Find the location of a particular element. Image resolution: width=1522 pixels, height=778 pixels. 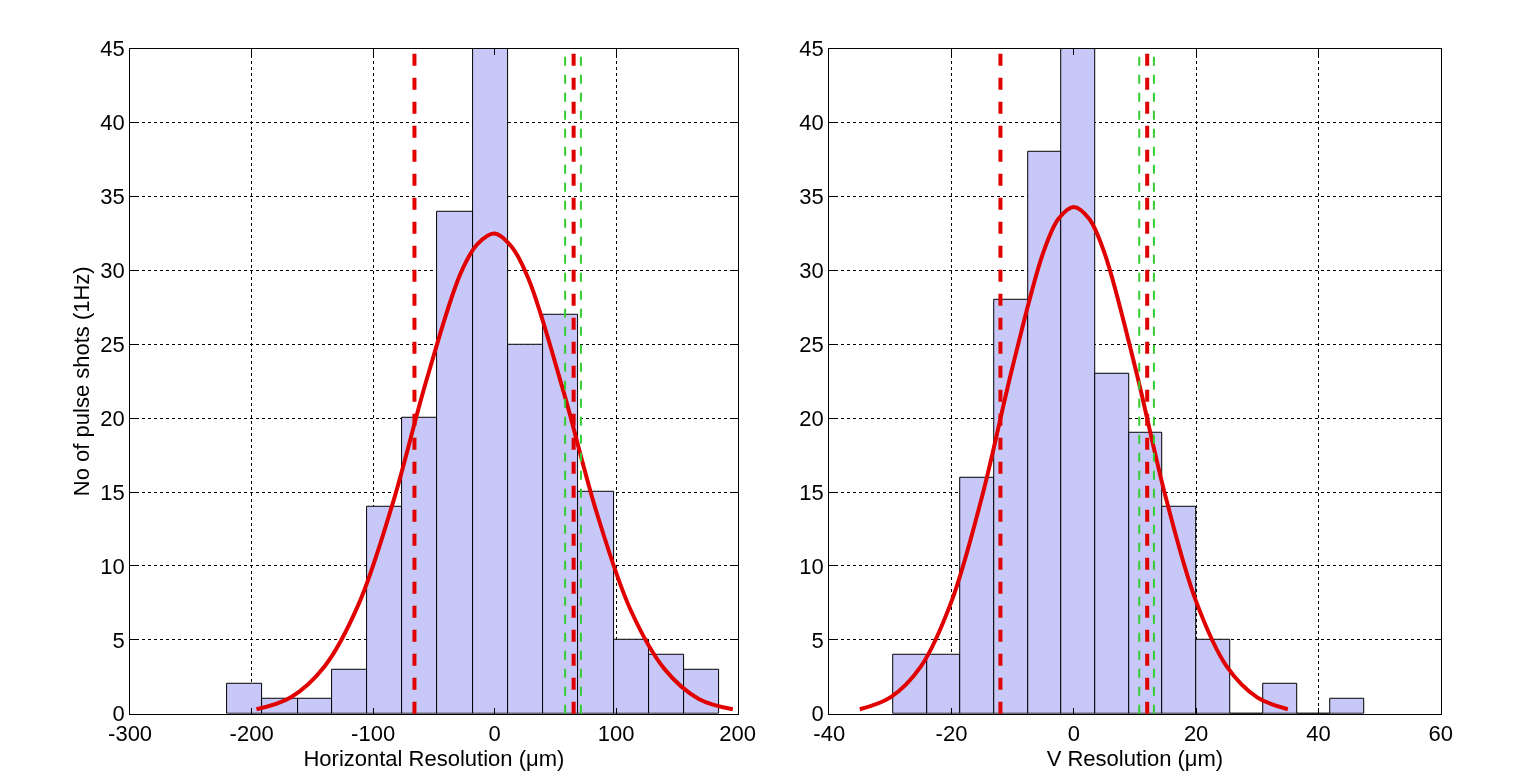

x-axis-title: Horizontal Resolution (μm) is located at coordinates (434, 759).